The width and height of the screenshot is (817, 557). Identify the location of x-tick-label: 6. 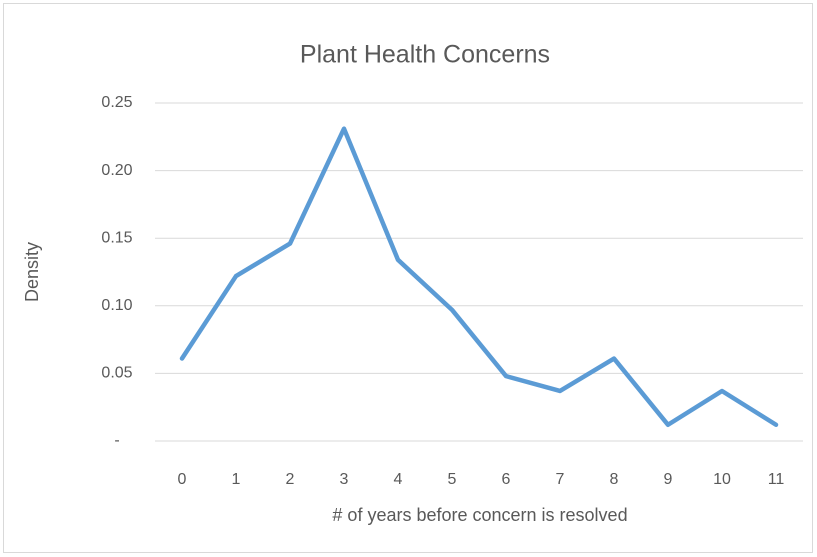
(506, 479).